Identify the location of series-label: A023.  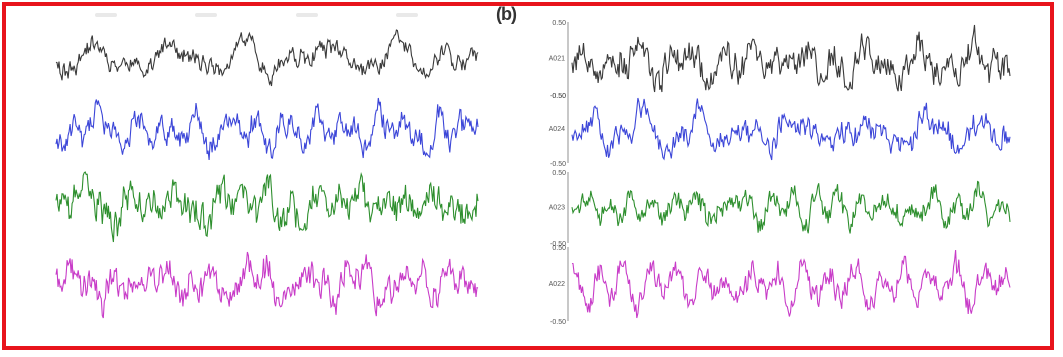
(557, 208).